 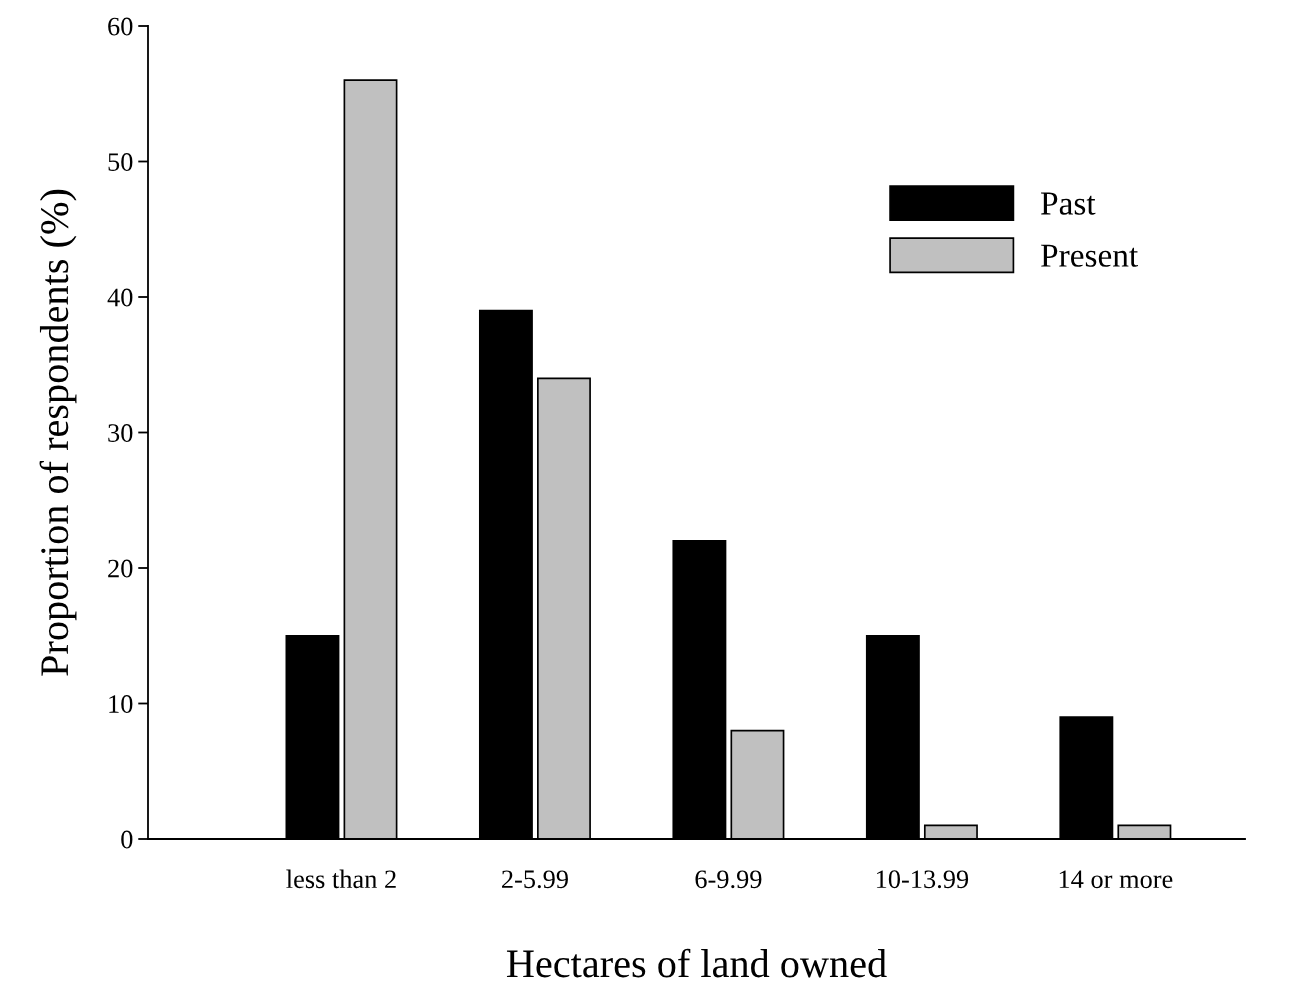 I want to click on y-tick-label: 0, so click(x=127, y=839).